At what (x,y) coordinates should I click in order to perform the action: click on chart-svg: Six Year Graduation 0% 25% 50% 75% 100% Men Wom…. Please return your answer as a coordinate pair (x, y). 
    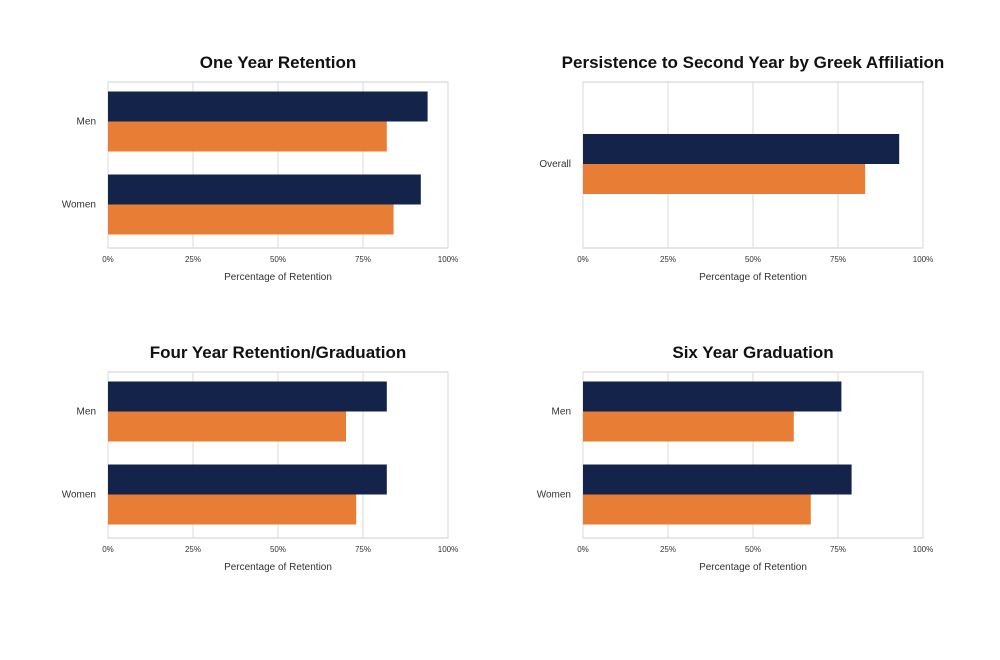
    Looking at the image, I should click on (735, 458).